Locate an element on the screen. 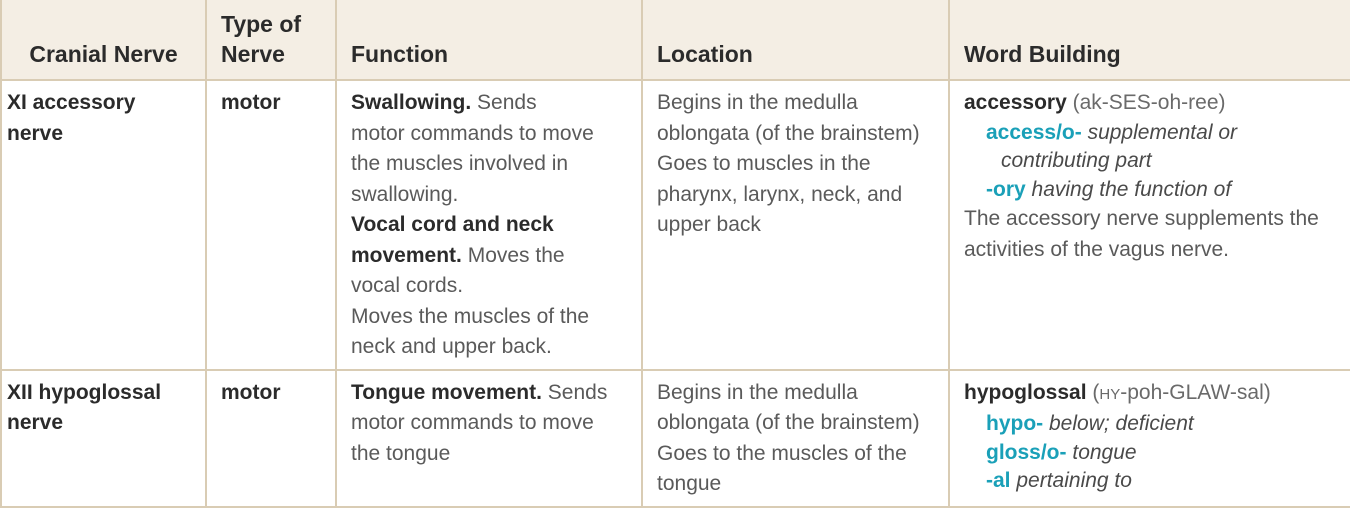  location-text: upper back is located at coordinates (709, 224).